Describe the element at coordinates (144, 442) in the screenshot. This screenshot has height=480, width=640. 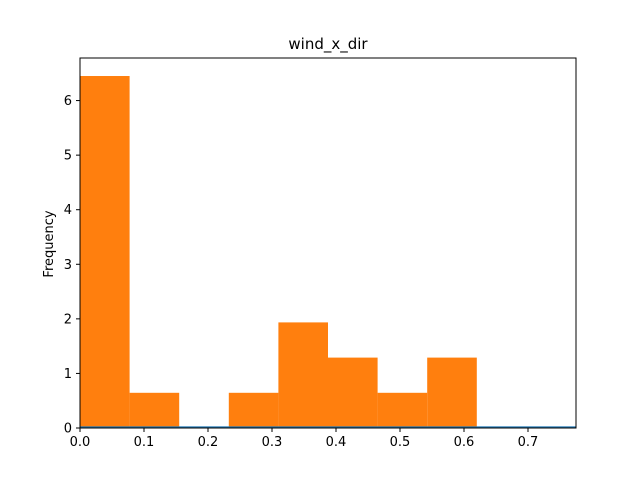
I see `x-tick-label: 0.1` at that location.